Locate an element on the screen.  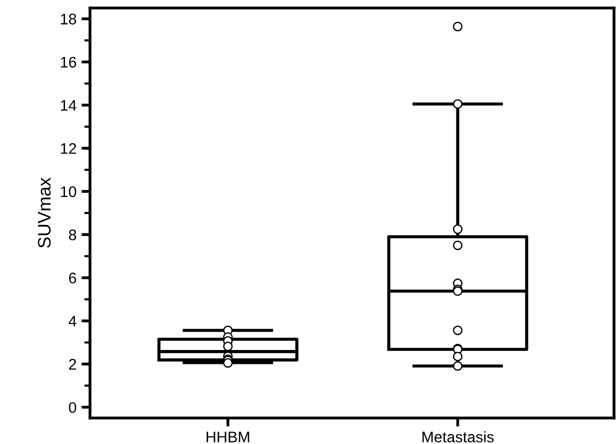
x-tick-label: Metastasis is located at coordinates (458, 436).